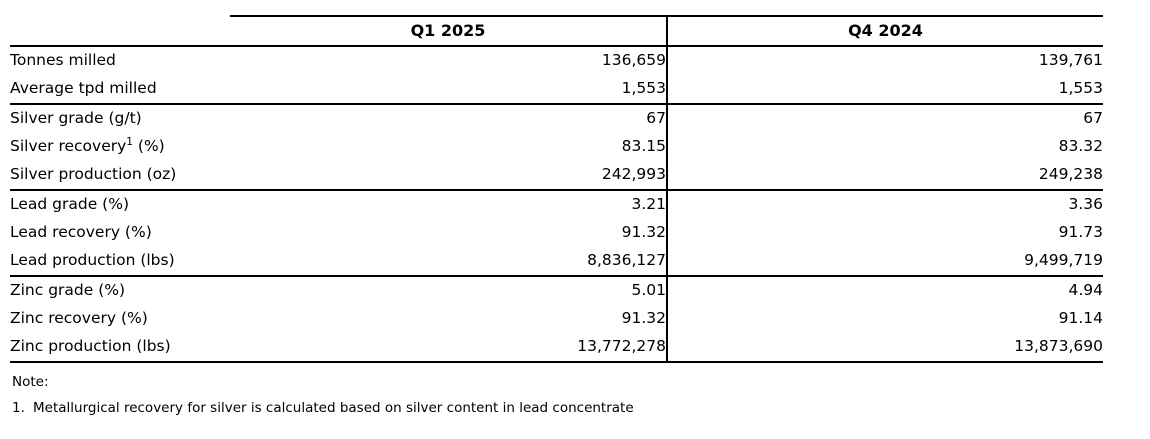 This screenshot has width=1150, height=439. What do you see at coordinates (556, 204) in the screenshot?
I see `table-row-lead-grade: Lead grade (%) 3.21 3.36` at bounding box center [556, 204].